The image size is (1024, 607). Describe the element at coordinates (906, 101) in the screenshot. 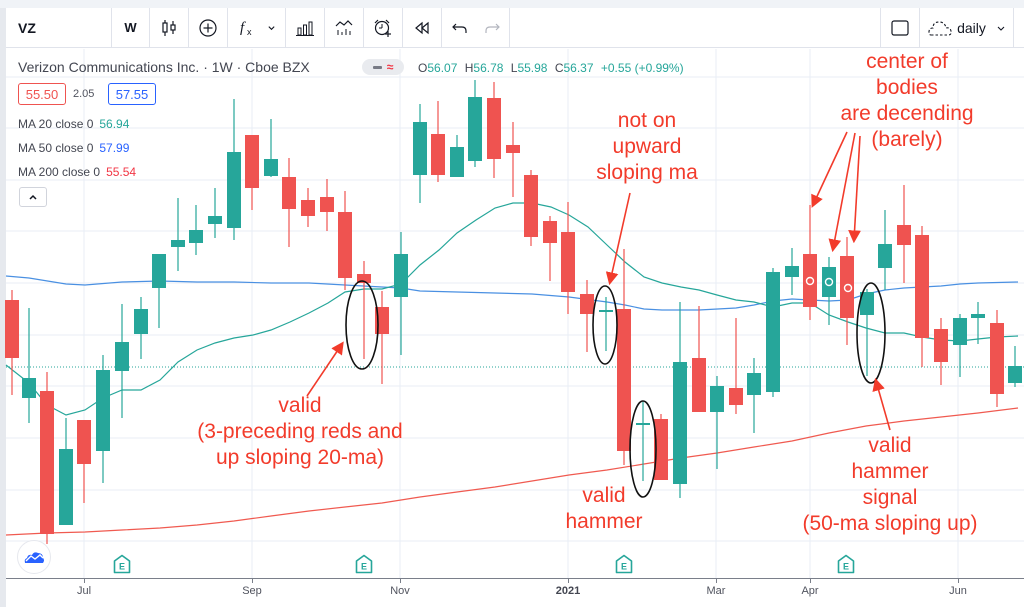

I see `annotation-center-of-bodies: center of bodies are decending (barely)` at that location.